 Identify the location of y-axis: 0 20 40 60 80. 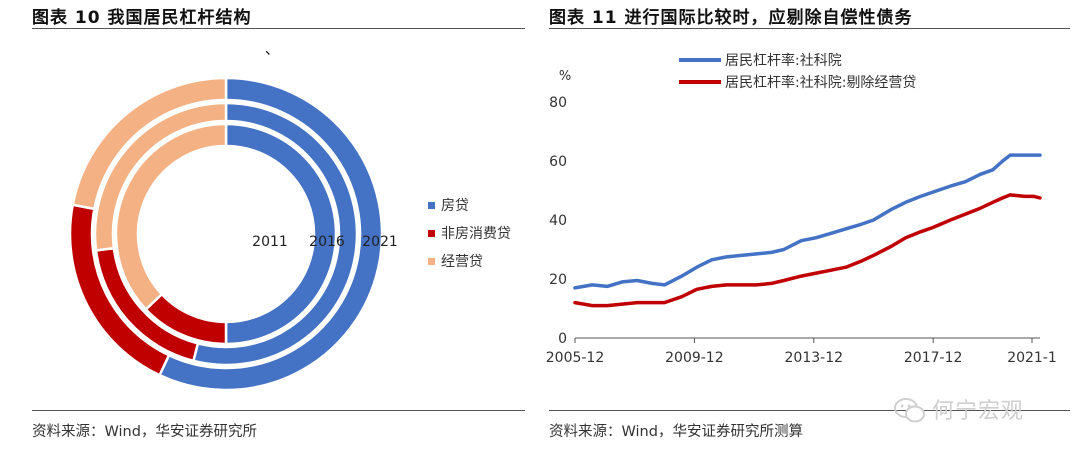
(558, 221).